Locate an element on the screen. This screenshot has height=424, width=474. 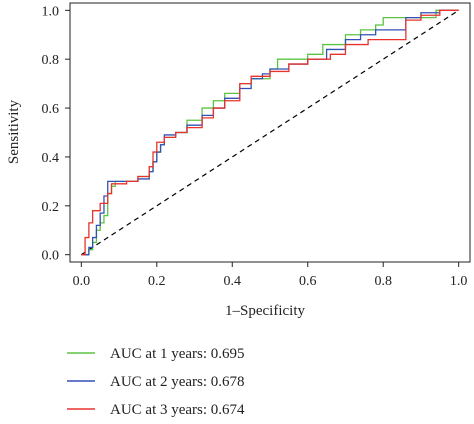
x-tick-label: 0.8 is located at coordinates (383, 281).